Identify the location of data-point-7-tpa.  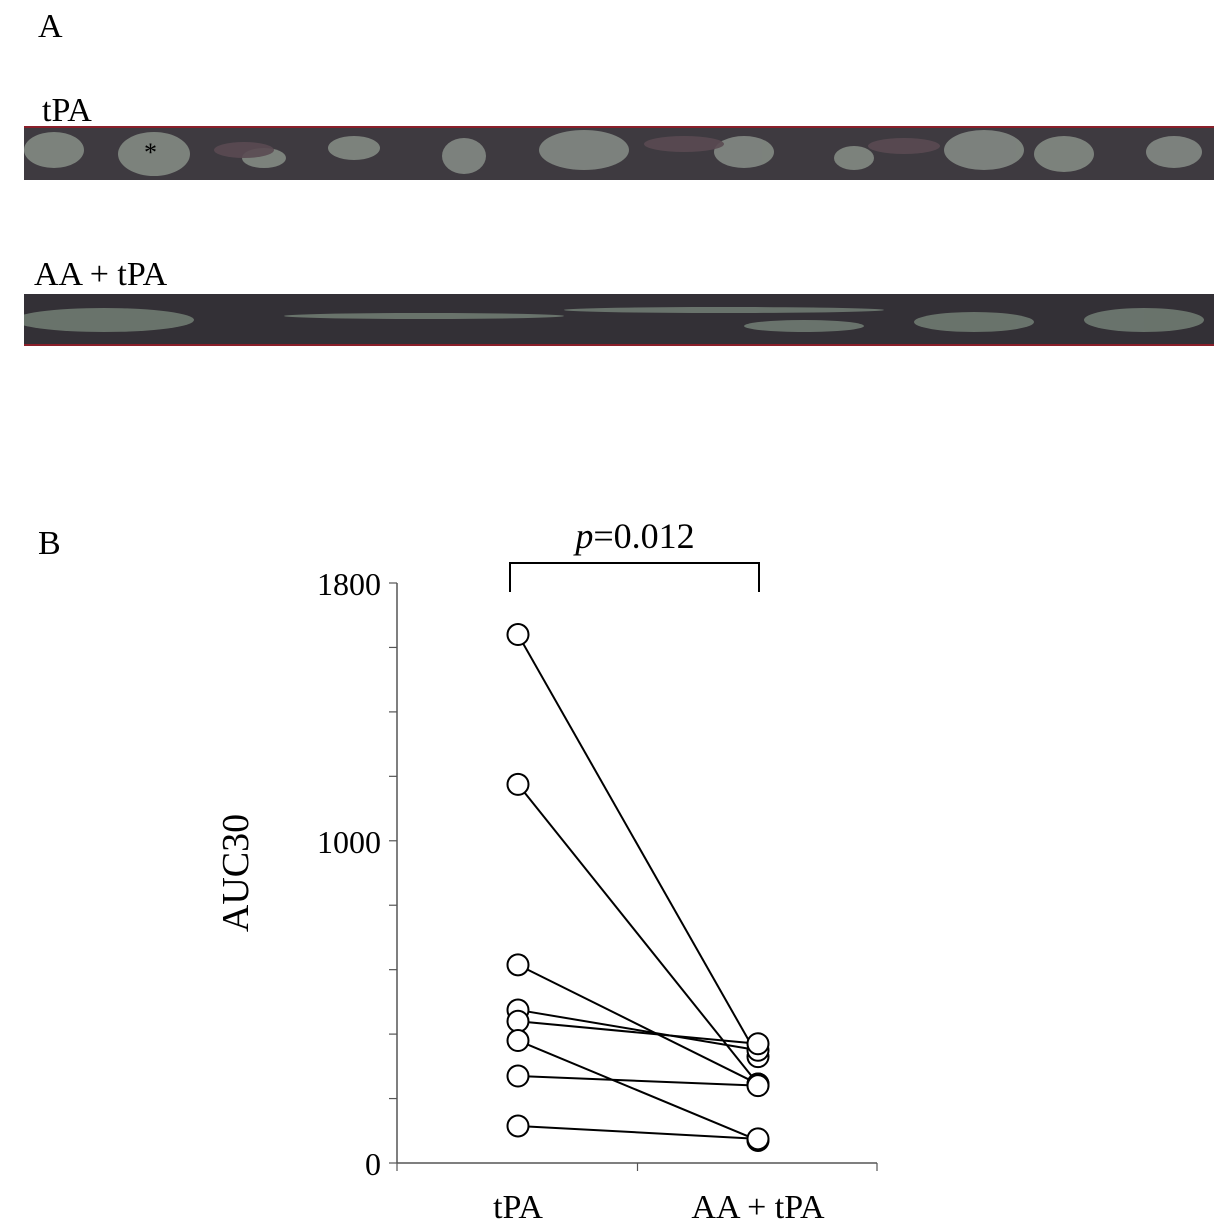
(518, 1076).